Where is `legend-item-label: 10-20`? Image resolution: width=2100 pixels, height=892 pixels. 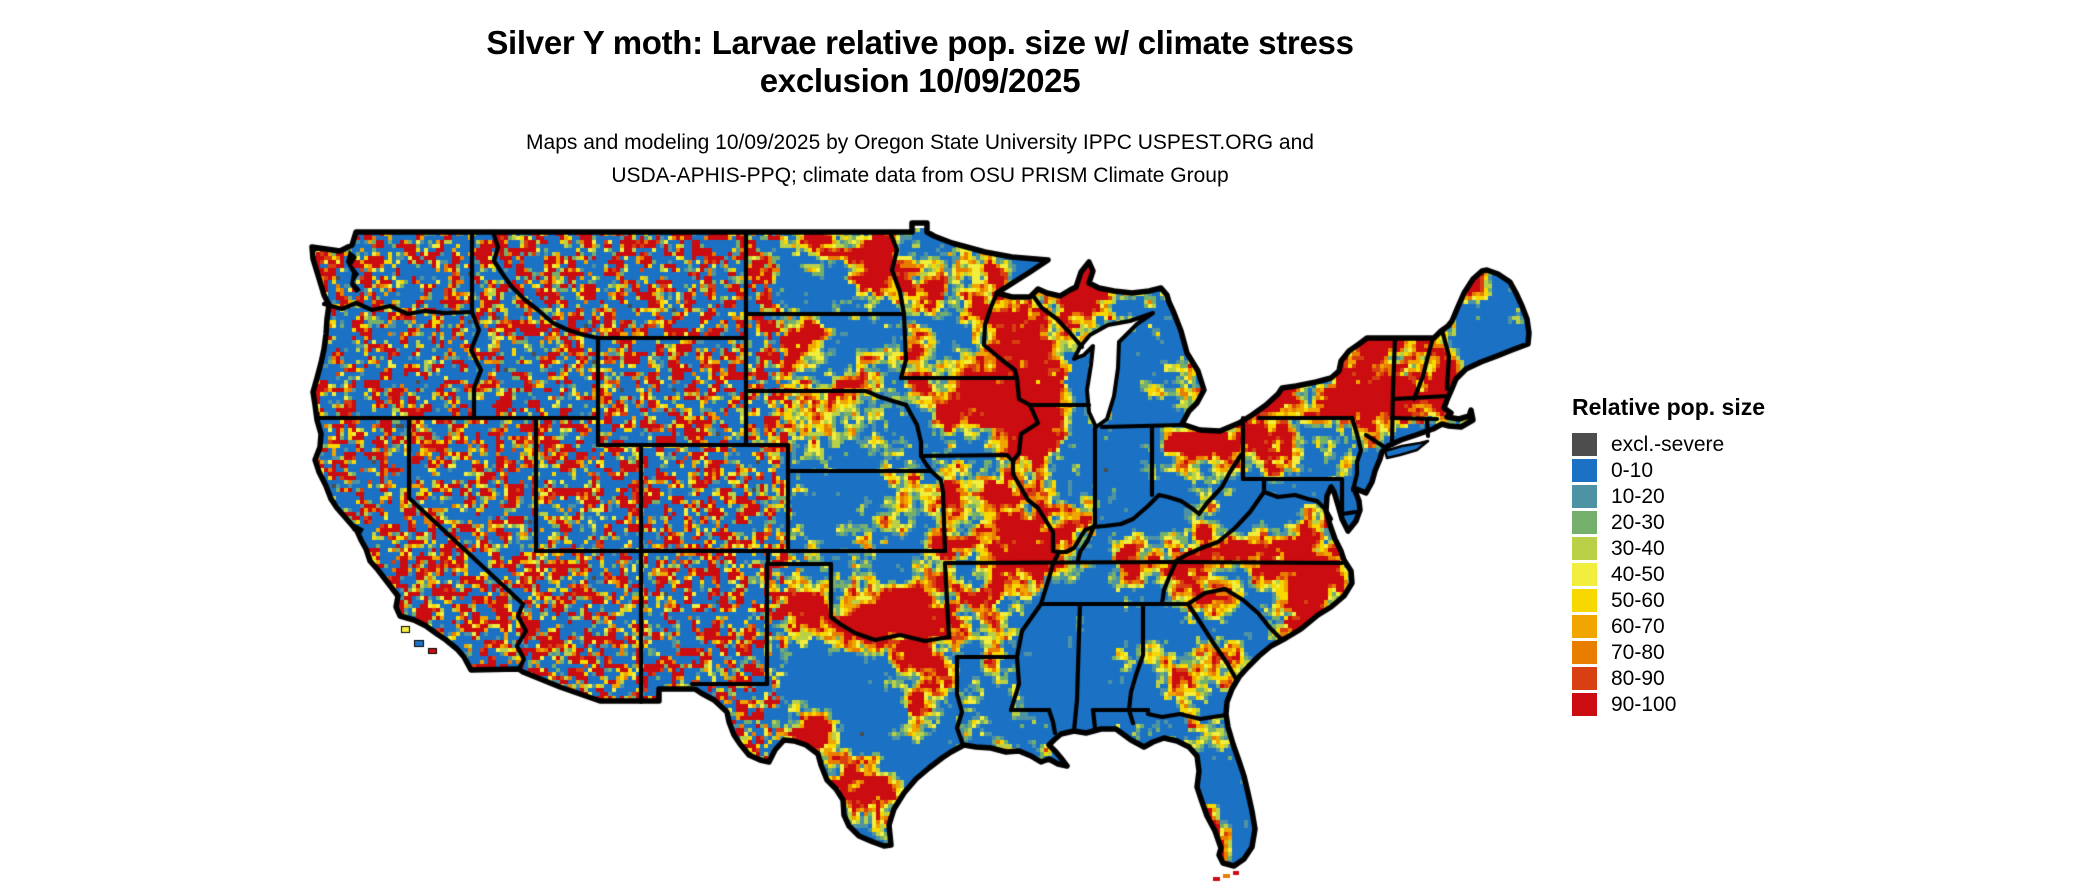 legend-item-label: 10-20 is located at coordinates (1638, 496).